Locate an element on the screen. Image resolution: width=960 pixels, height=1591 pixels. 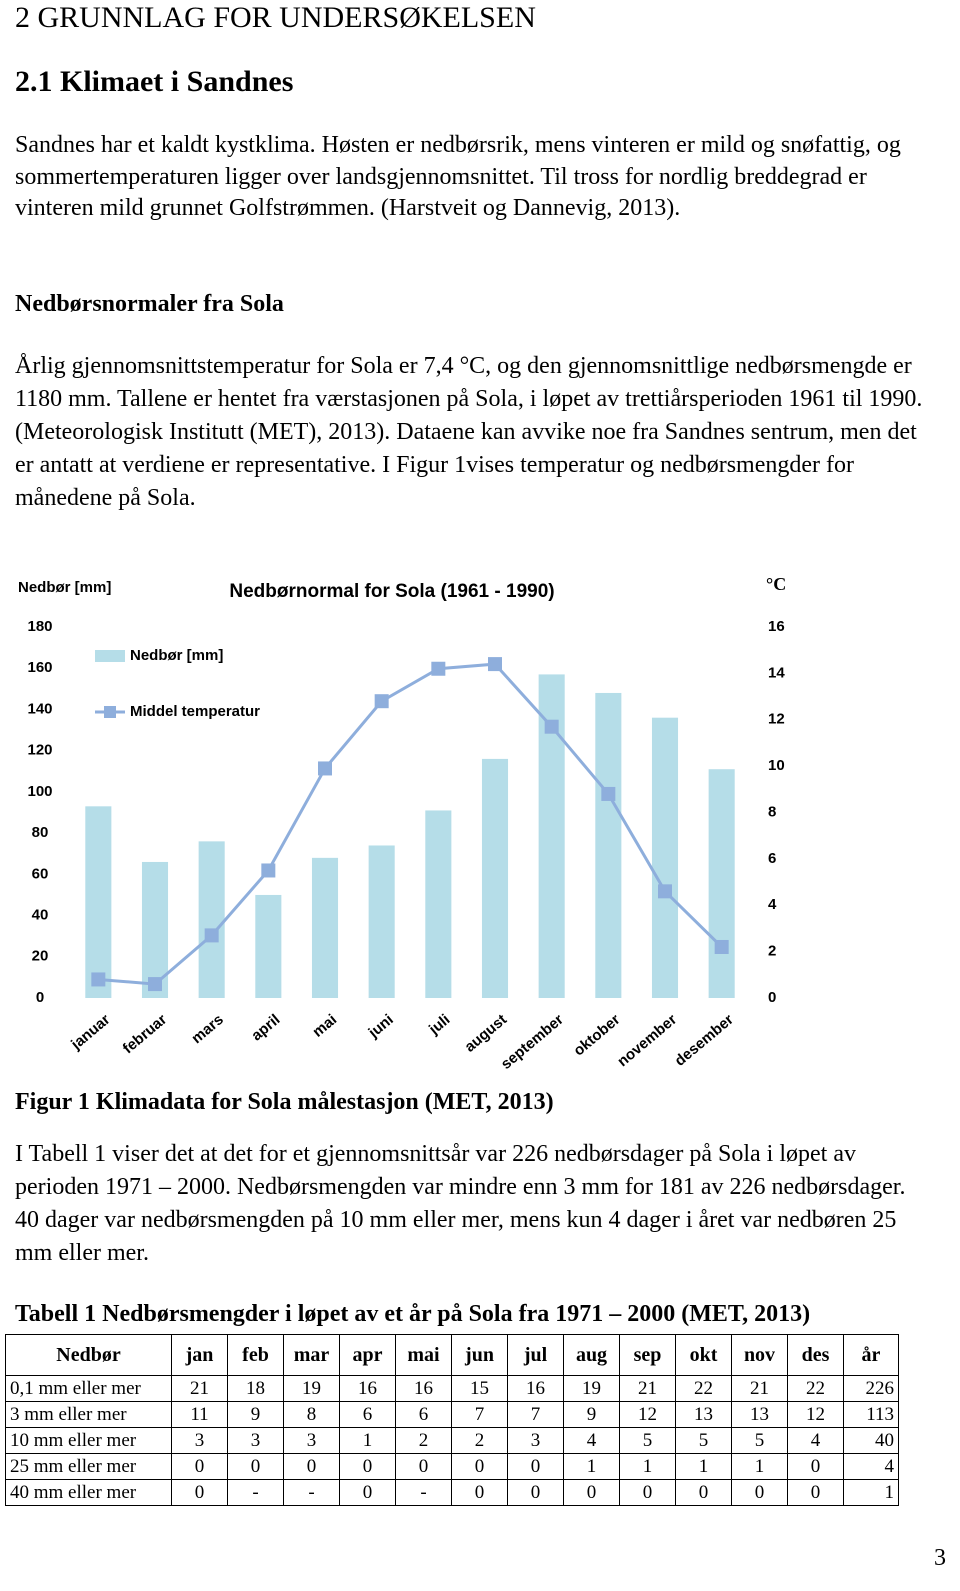
x-tick-label: april is located at coordinates (265, 1027).